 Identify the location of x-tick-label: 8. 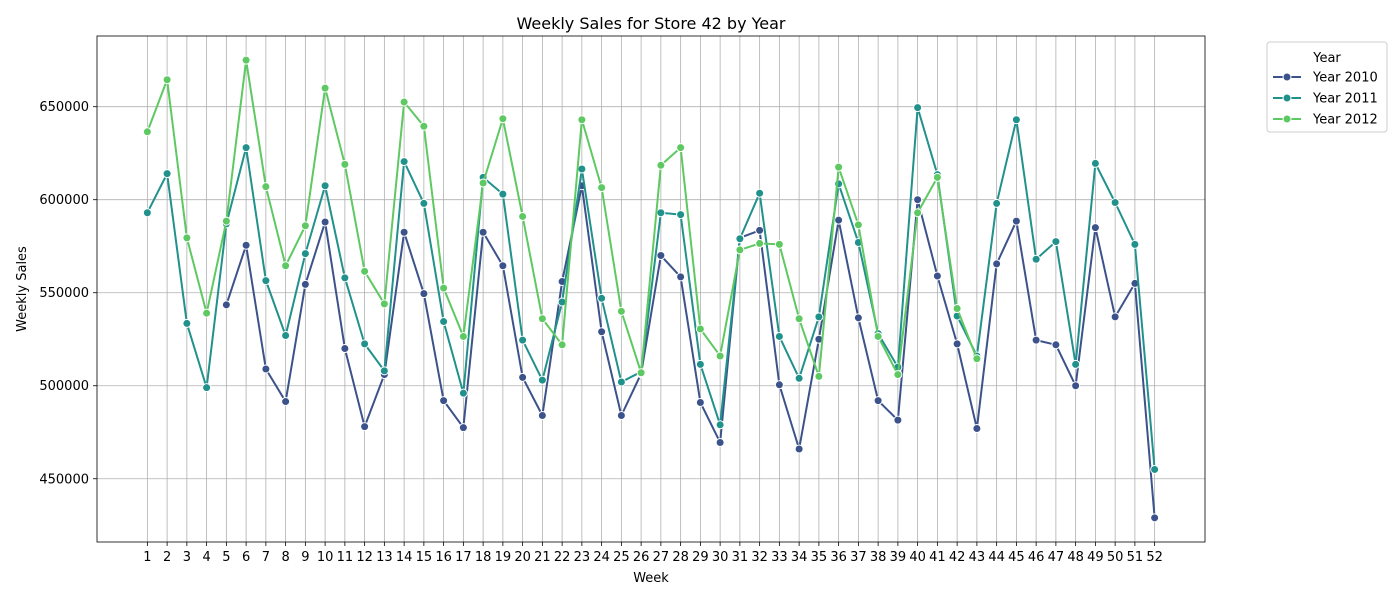
(285, 557).